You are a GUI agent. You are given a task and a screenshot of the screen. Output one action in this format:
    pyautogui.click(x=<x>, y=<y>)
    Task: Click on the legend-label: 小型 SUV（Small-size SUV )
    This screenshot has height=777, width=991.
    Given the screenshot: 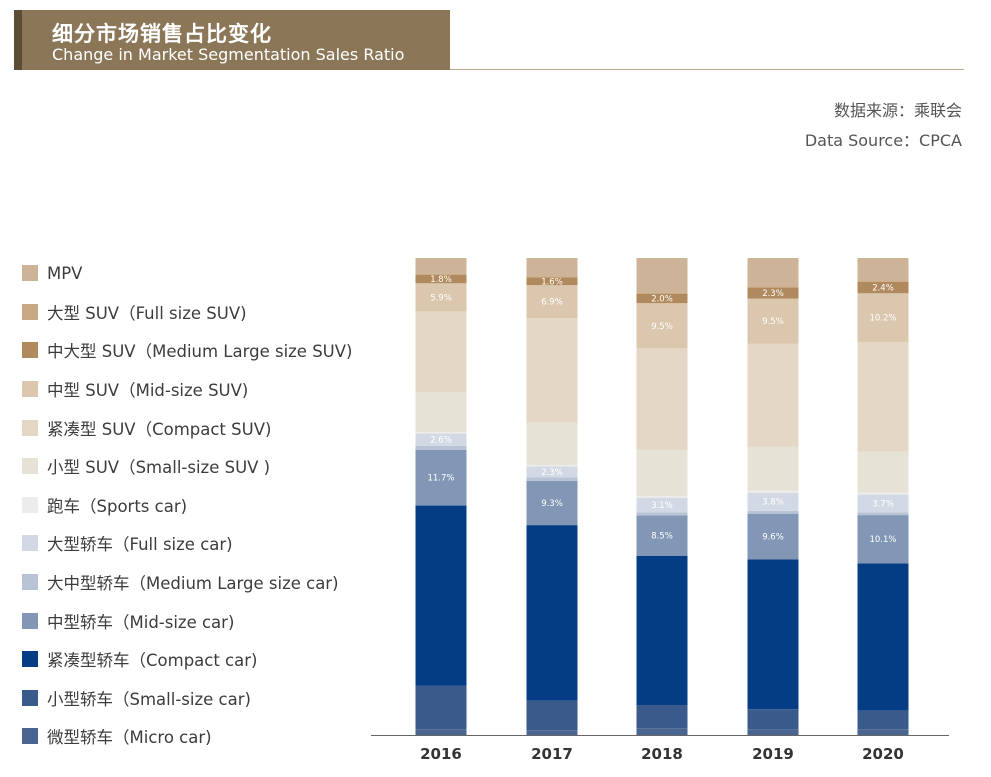 What is the action you would take?
    pyautogui.click(x=159, y=468)
    